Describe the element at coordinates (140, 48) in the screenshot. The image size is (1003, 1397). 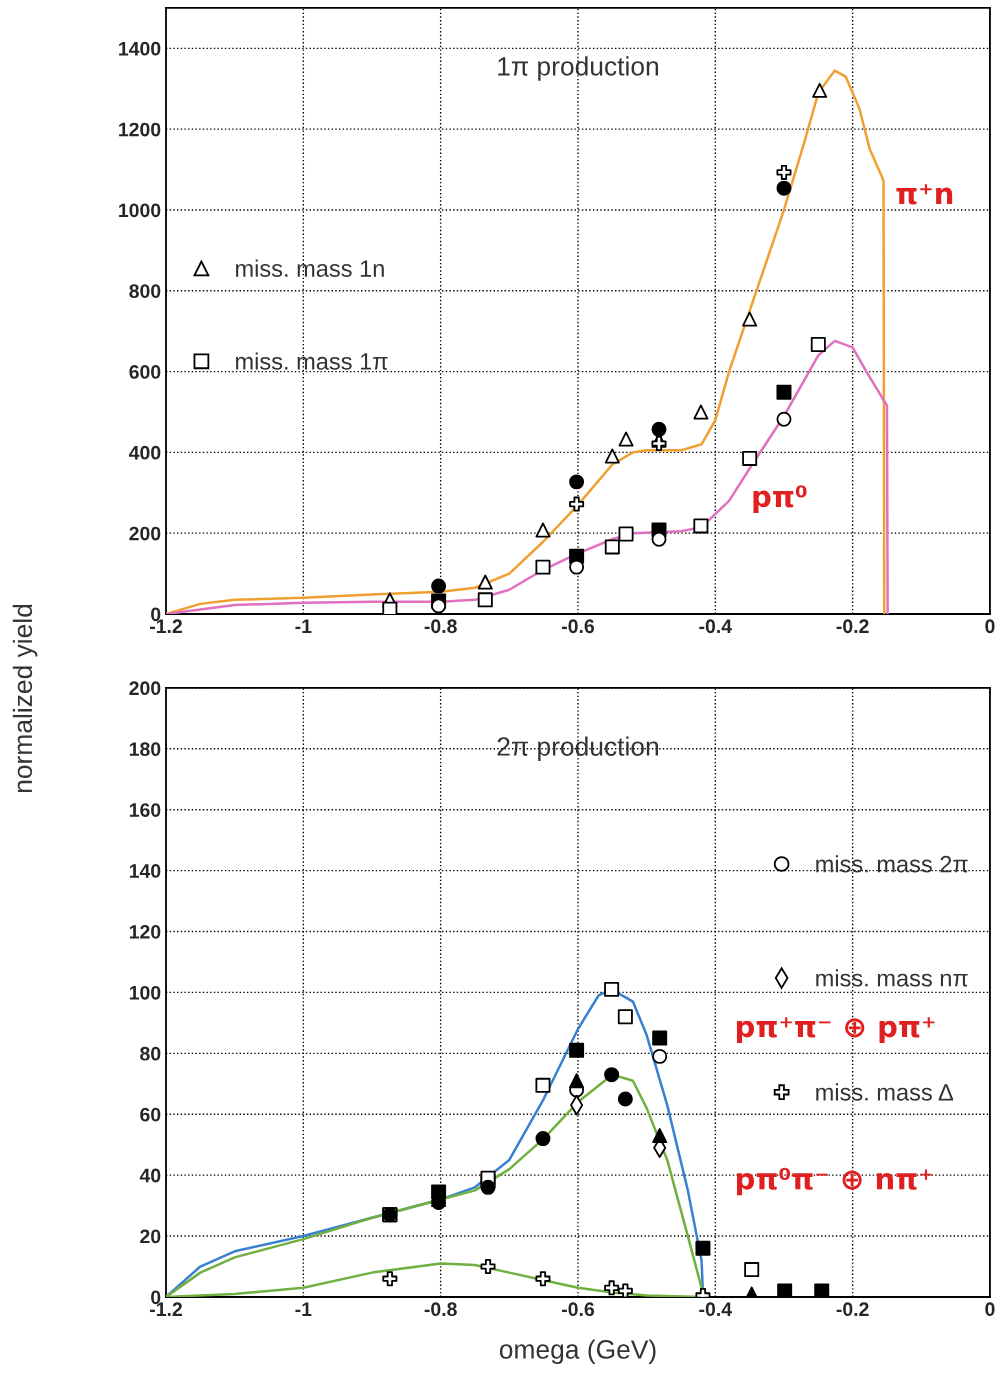
I see `y-tick-label: 1400` at that location.